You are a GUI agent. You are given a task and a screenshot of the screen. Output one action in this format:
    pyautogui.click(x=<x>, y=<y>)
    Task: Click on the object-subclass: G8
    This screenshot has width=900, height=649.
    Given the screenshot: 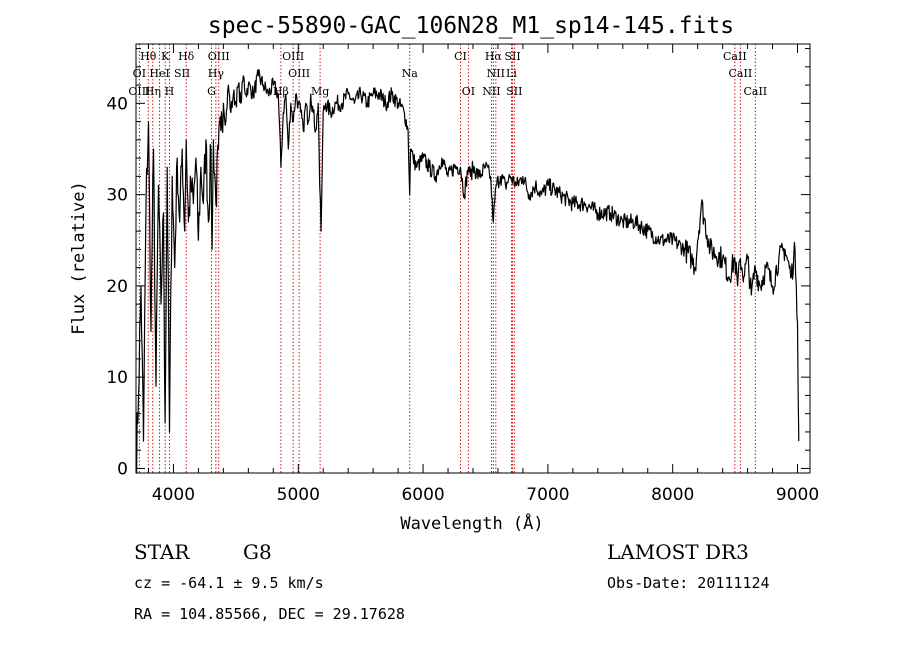 What is the action you would take?
    pyautogui.click(x=257, y=552)
    